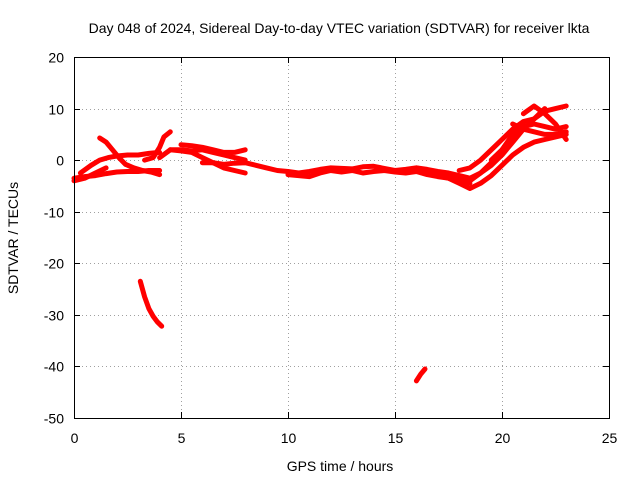 The height and width of the screenshot is (480, 640). I want to click on y-tick-label: -40, so click(54, 367).